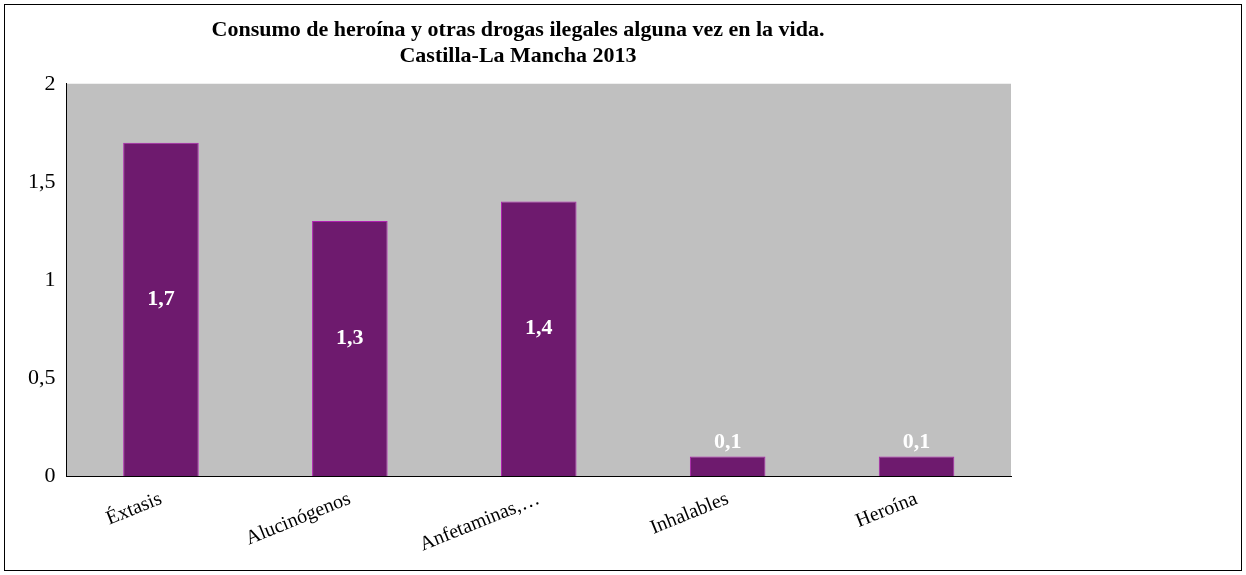 Image resolution: width=1246 pixels, height=575 pixels. Describe the element at coordinates (50, 278) in the screenshot. I see `y-tick-label: 1` at that location.